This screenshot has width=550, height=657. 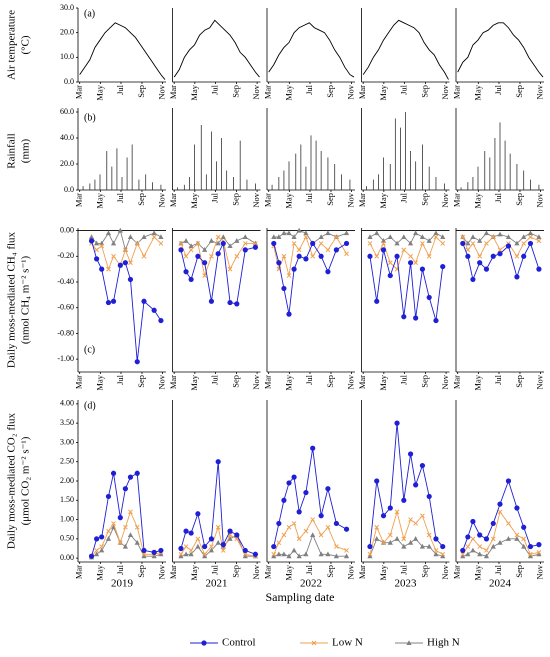 What do you see at coordinates (26, 150) in the screenshot?
I see `y-axis-title: (mm)` at bounding box center [26, 150].